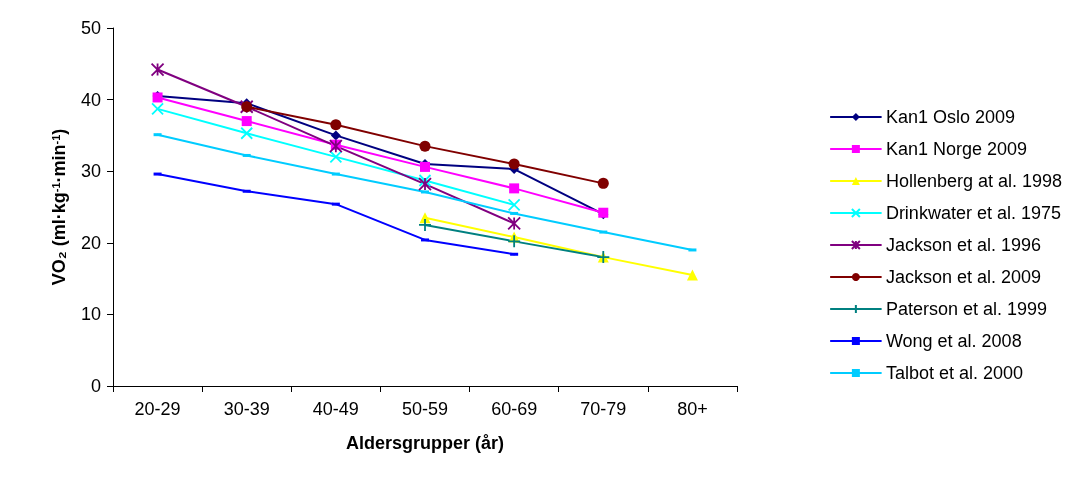 The image size is (1085, 490). What do you see at coordinates (954, 373) in the screenshot?
I see `legend-label: Talbot et al. 2000` at bounding box center [954, 373].